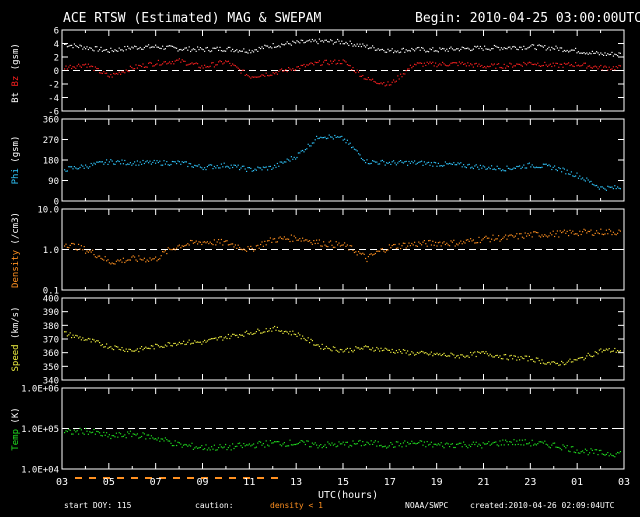 The width and height of the screenshot is (640, 517). I want to click on x-tick-label: 17, so click(390, 482).